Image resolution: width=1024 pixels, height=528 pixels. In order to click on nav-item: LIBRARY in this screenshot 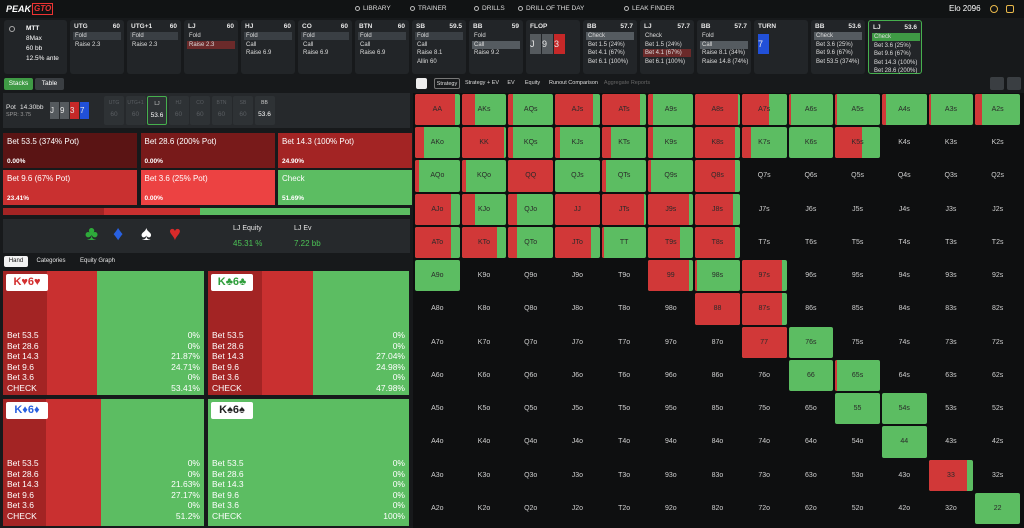, I will do `click(377, 8)`.